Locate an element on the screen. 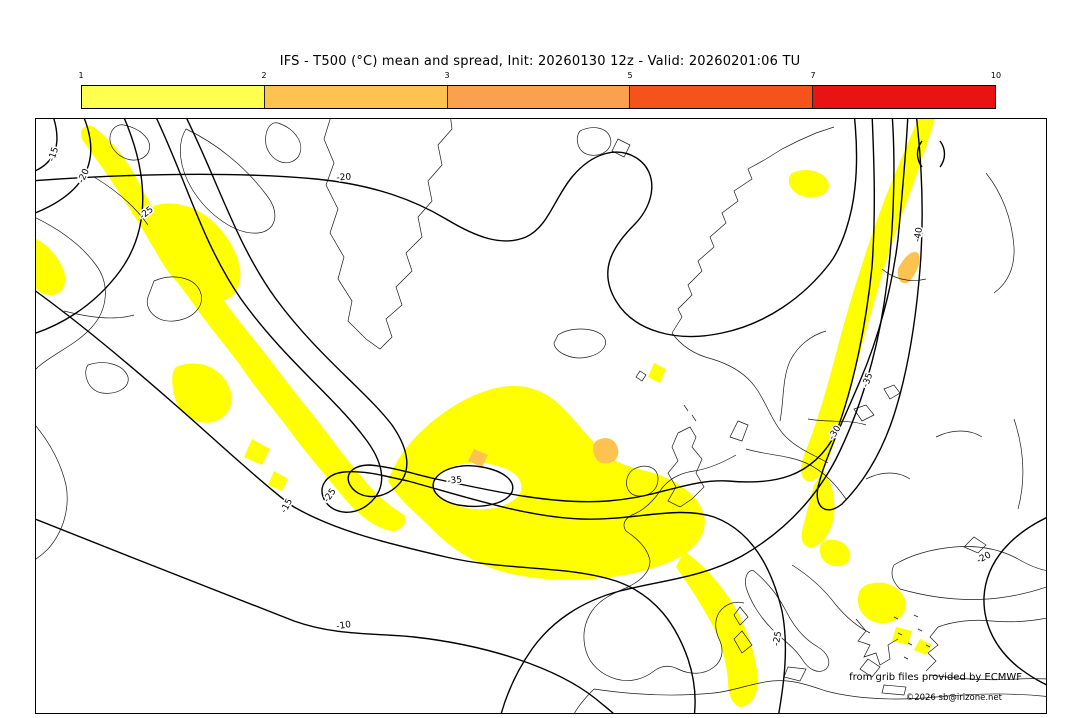 This screenshot has width=1080, height=718. colorbar-tick-labels: 1 2 3 5 7 10 is located at coordinates (539, 77).